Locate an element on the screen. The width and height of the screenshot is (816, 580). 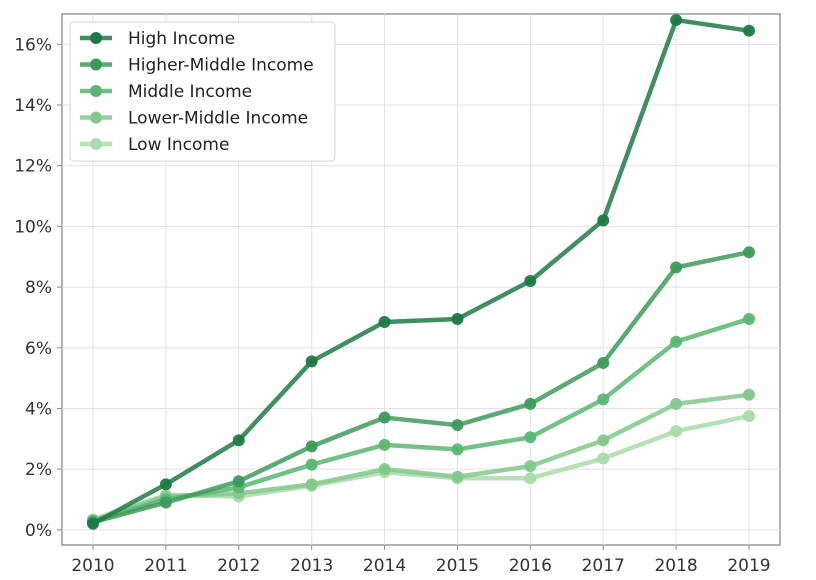
x-tick-label: 2012 is located at coordinates (238, 566).